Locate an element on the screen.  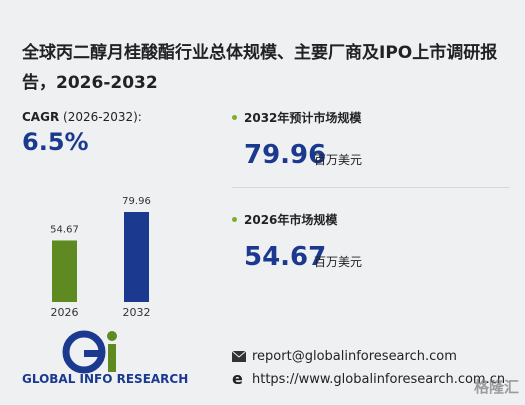
logo-g-bar is located at coordinates (92, 353).